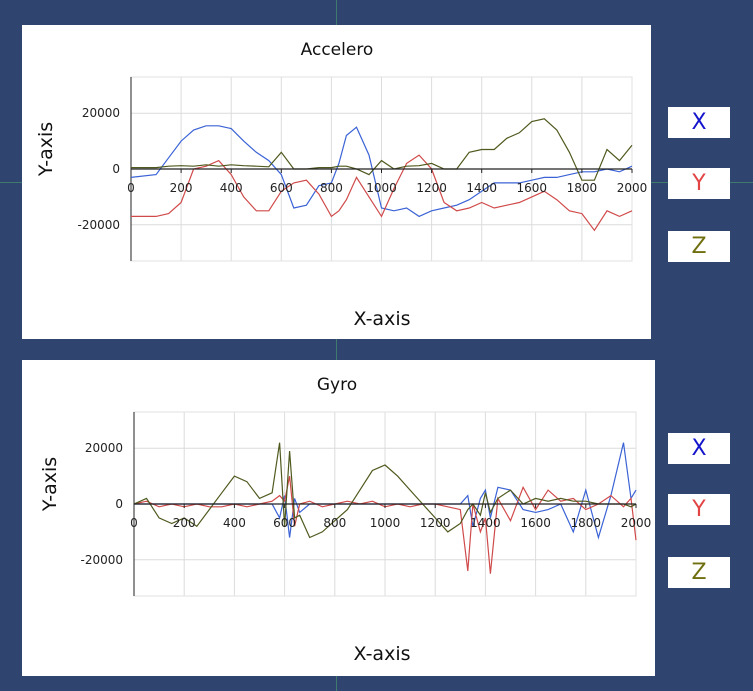 The image size is (753, 691). Describe the element at coordinates (337, 50) in the screenshot. I see `chart-title: Accelero` at that location.